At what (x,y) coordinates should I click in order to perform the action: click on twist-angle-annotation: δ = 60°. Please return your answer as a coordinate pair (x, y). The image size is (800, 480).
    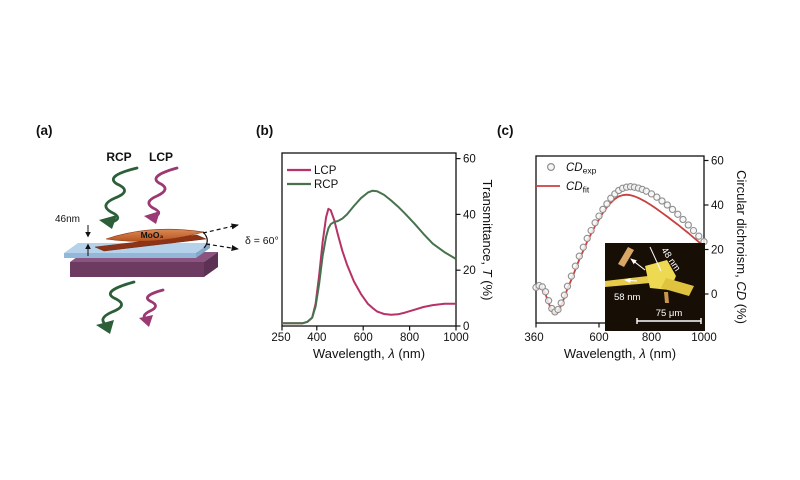
    Looking at the image, I should click on (240, 237).